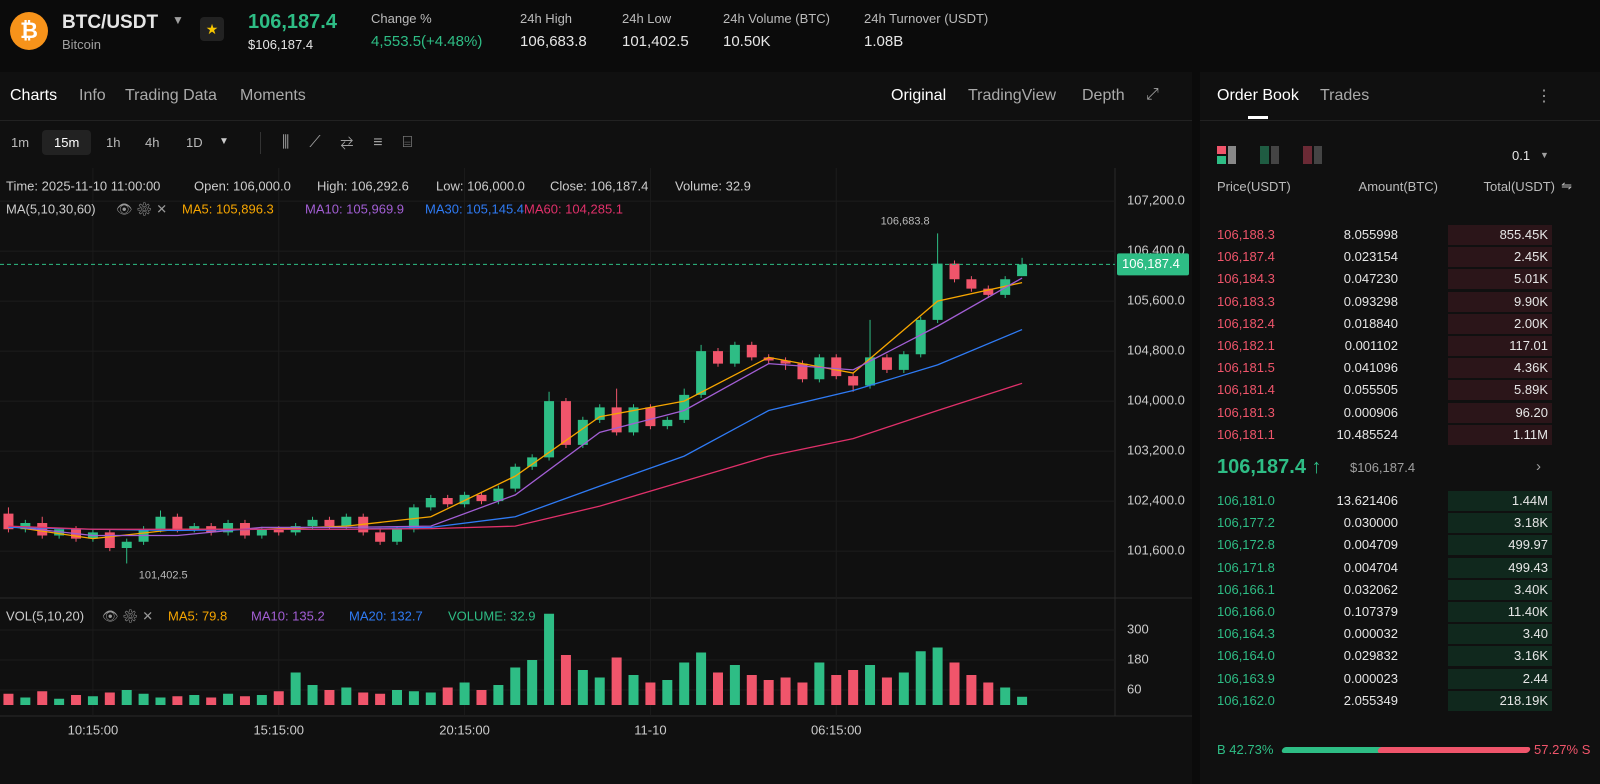 The image size is (1600, 784). What do you see at coordinates (1228, 155) in the screenshot?
I see `view-both` at bounding box center [1228, 155].